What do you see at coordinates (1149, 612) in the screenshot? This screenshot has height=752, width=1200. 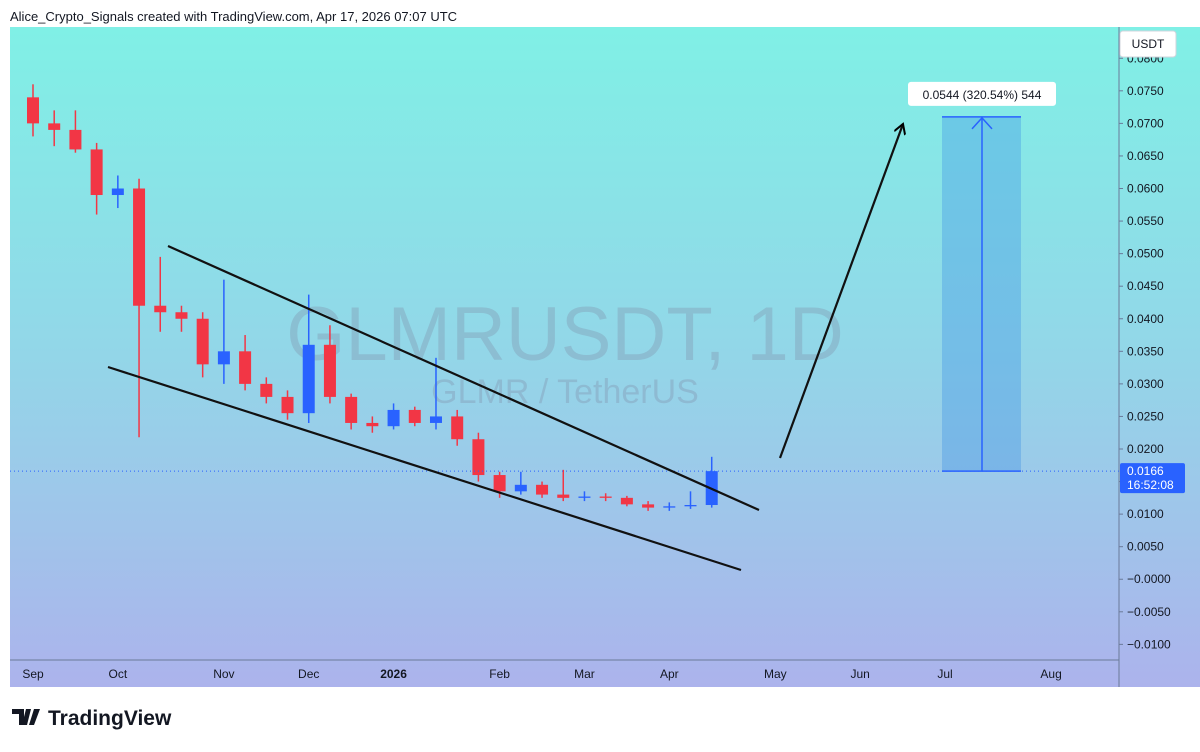 I see `y-tick-label: −0.0050` at bounding box center [1149, 612].